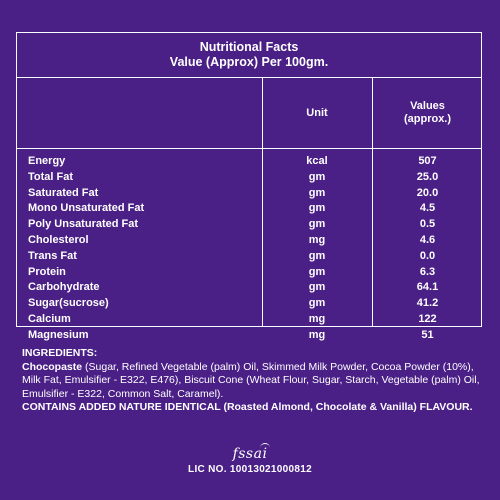 The width and height of the screenshot is (500, 500). I want to click on nutrient-value: 122, so click(427, 318).